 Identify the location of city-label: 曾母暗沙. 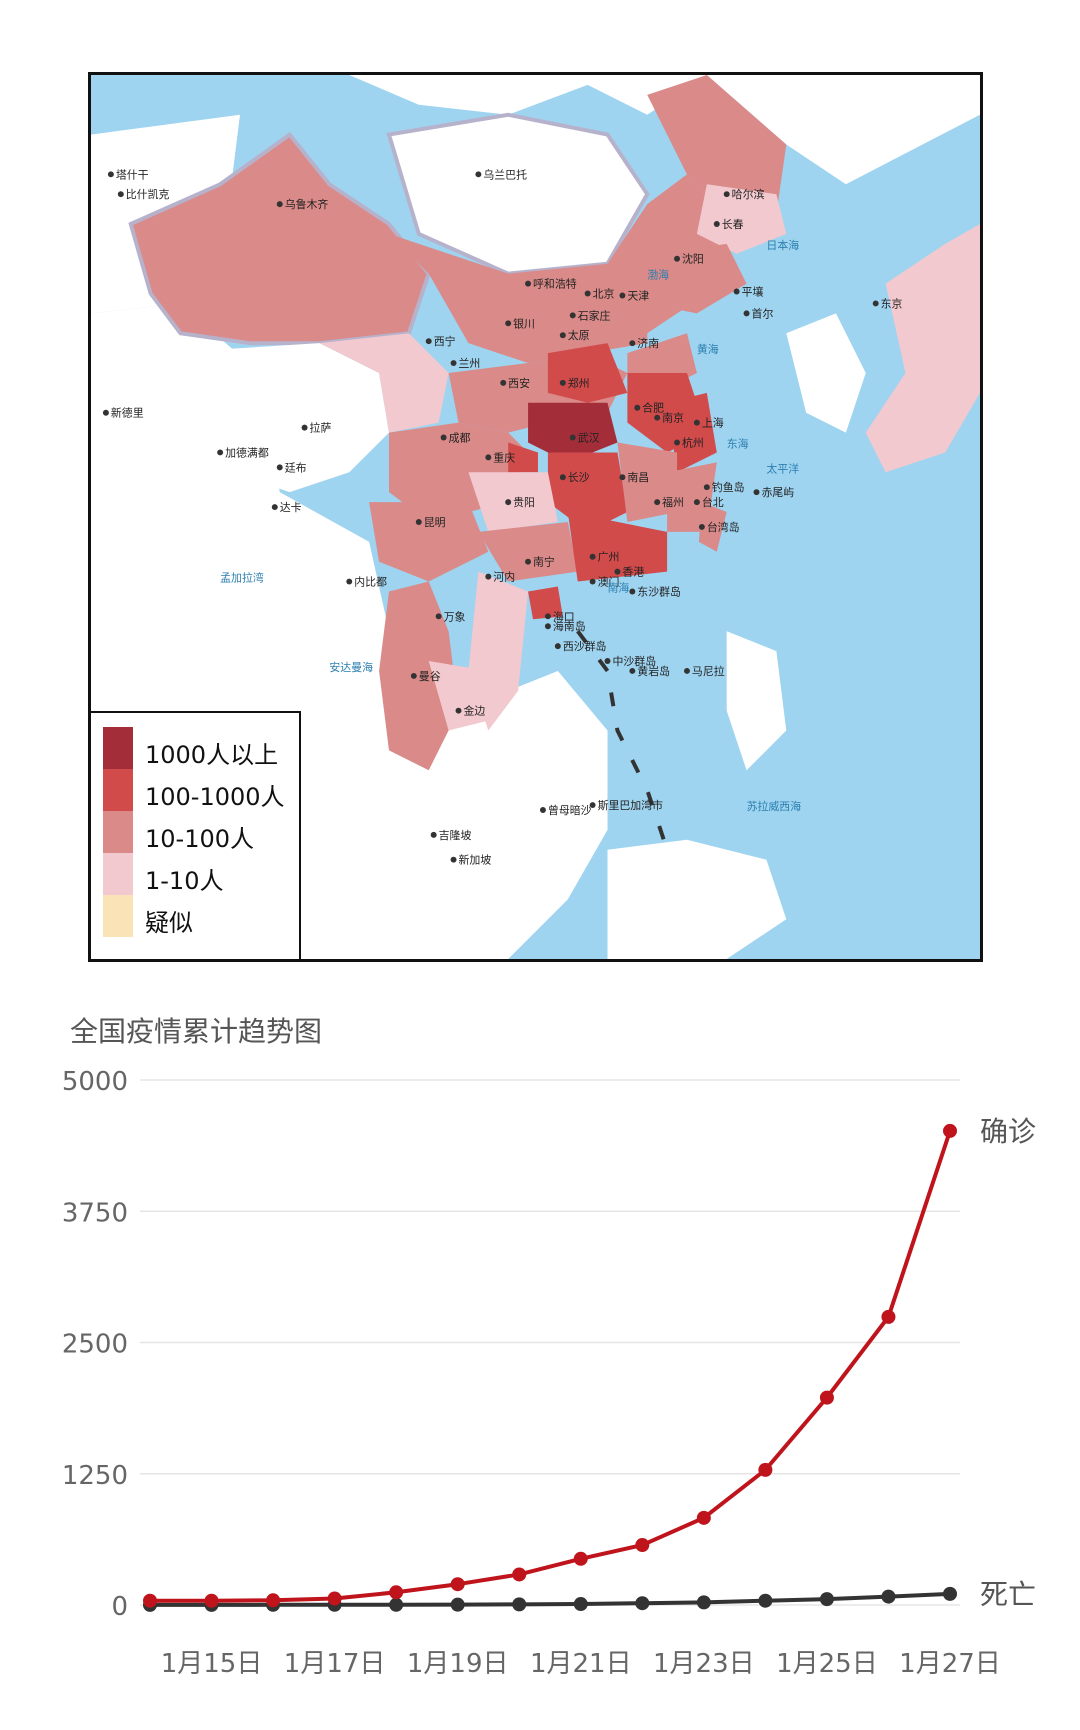
(570, 810).